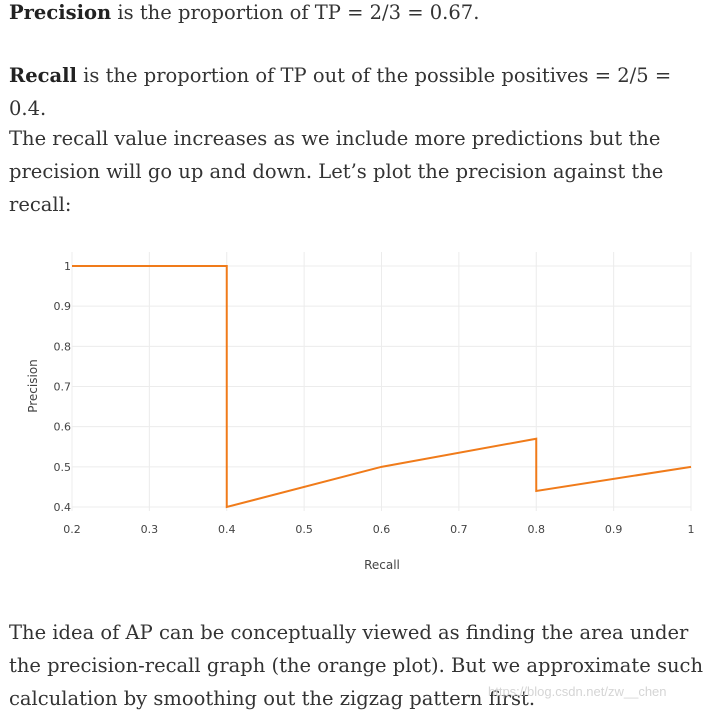  I want to click on y-tick-label: 0.9, so click(63, 306).